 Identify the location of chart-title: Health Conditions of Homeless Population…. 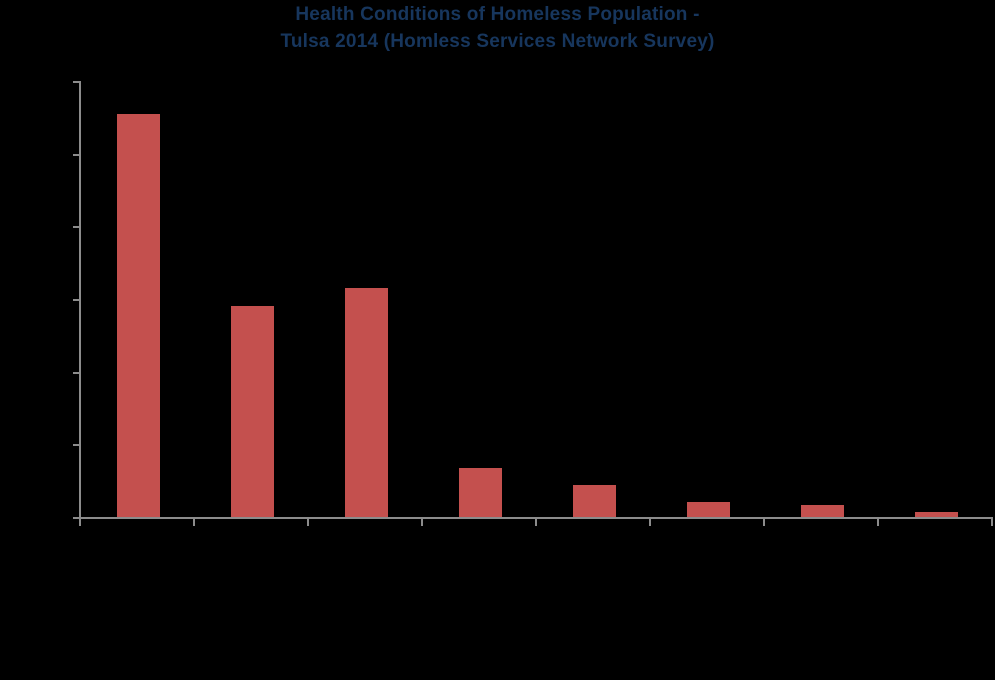
(497, 28).